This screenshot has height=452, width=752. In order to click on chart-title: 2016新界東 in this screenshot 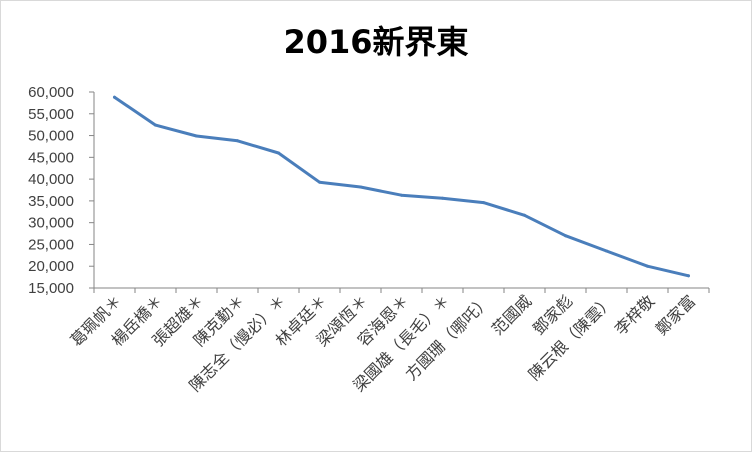, I will do `click(375, 42)`.